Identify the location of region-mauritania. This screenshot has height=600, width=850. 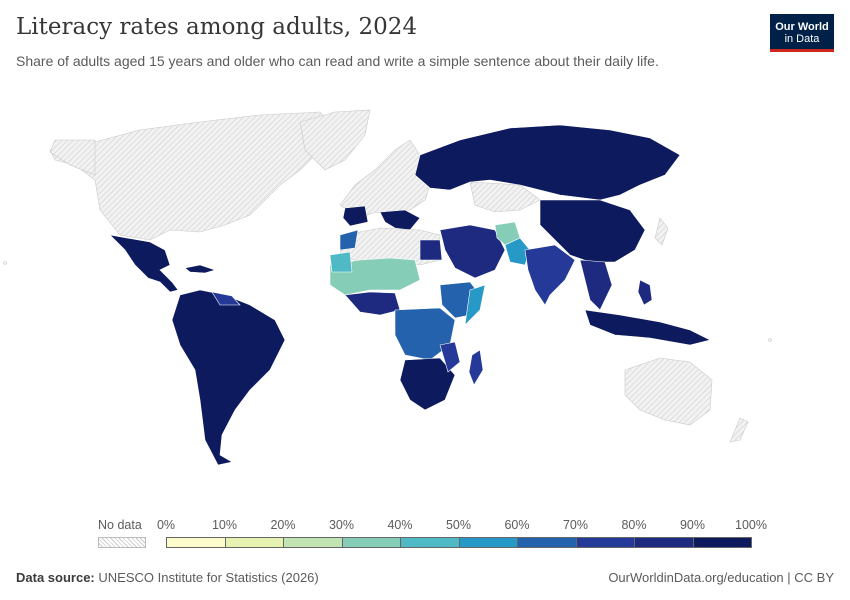
(341, 262).